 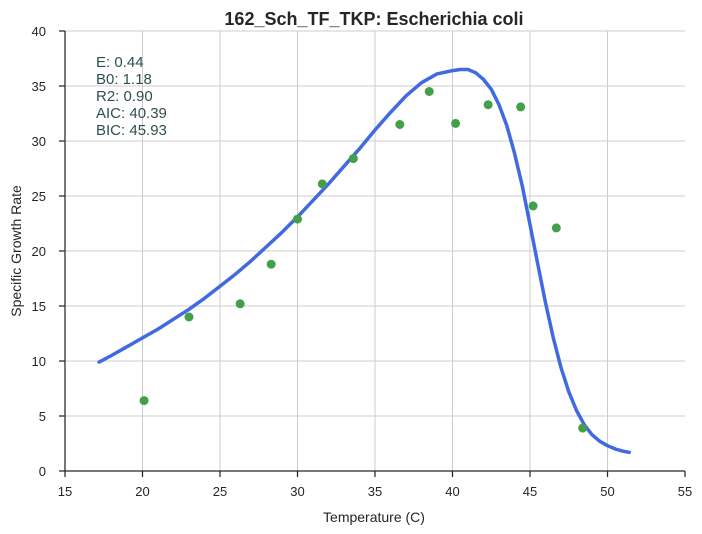 I want to click on fit-stat-line: R2: 0.90, so click(x=124, y=96).